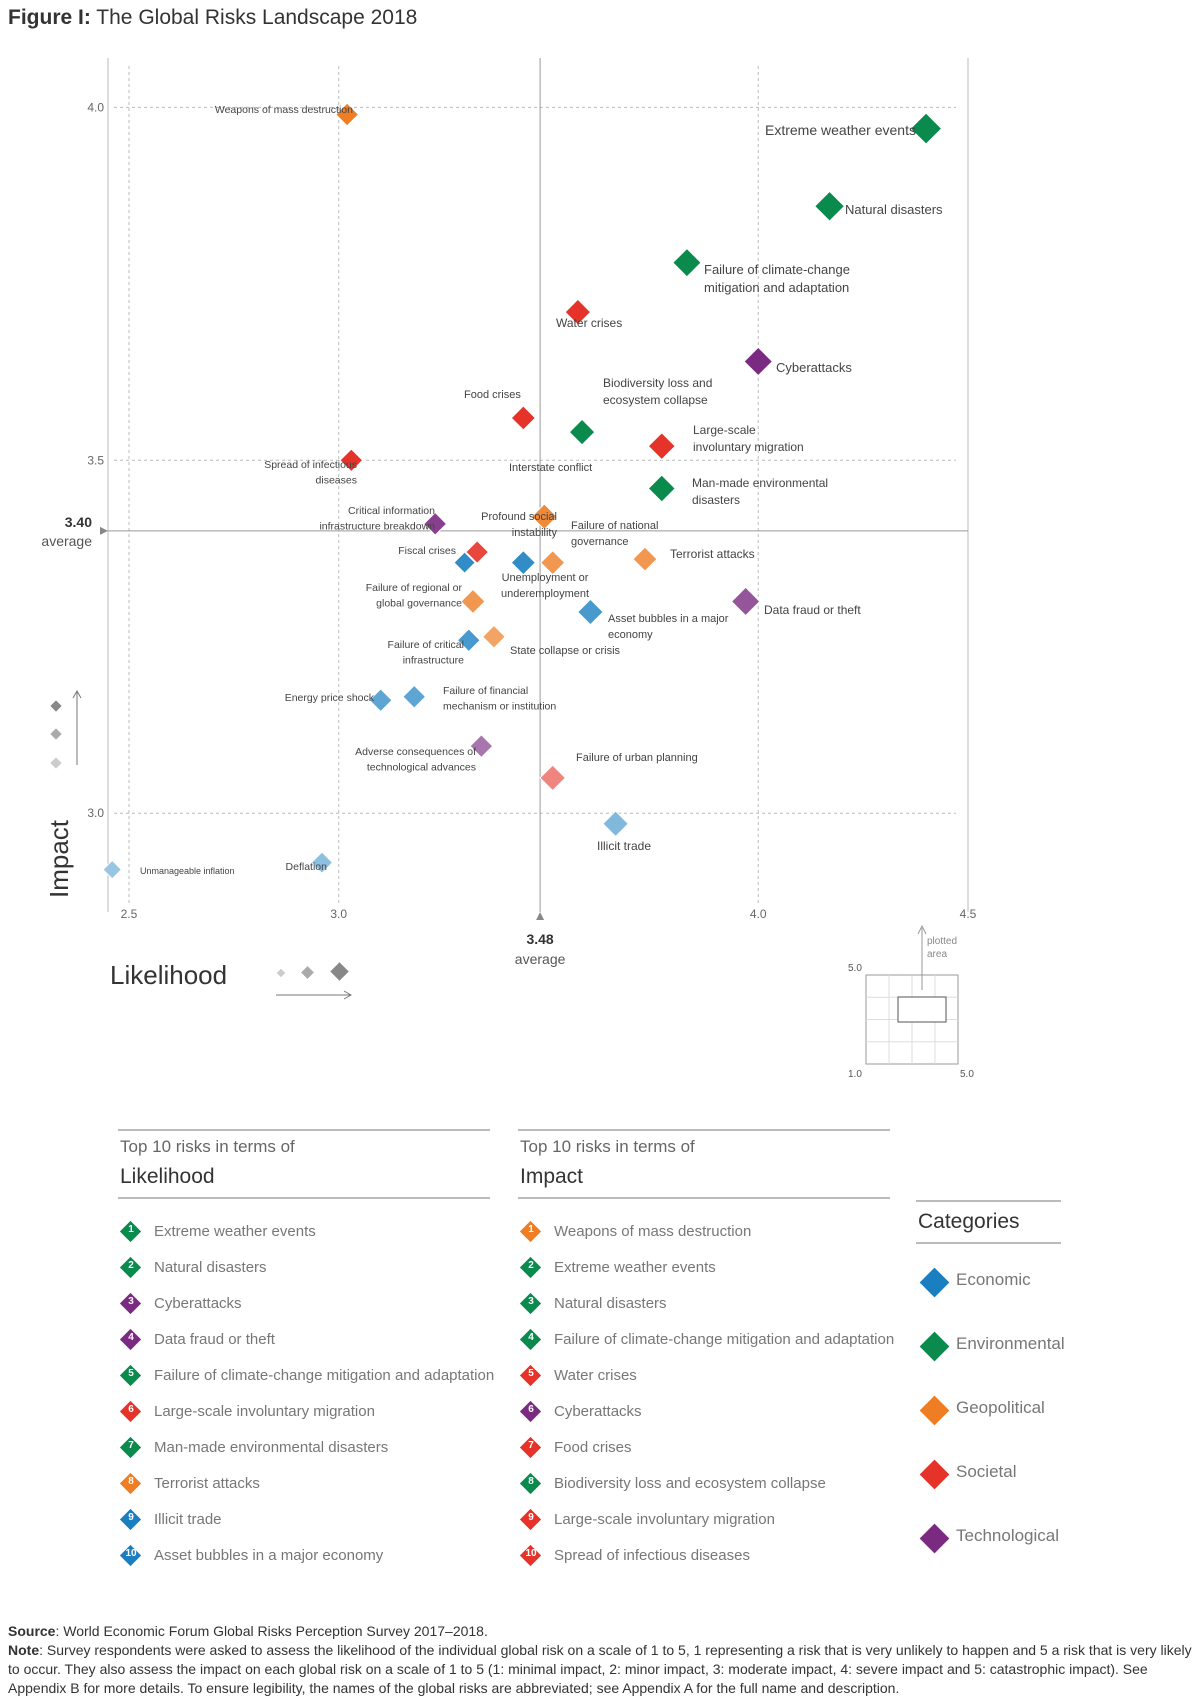 This screenshot has width=1200, height=1698. Describe the element at coordinates (598, 1411) in the screenshot. I see `rank-text: Cyberattacks` at that location.